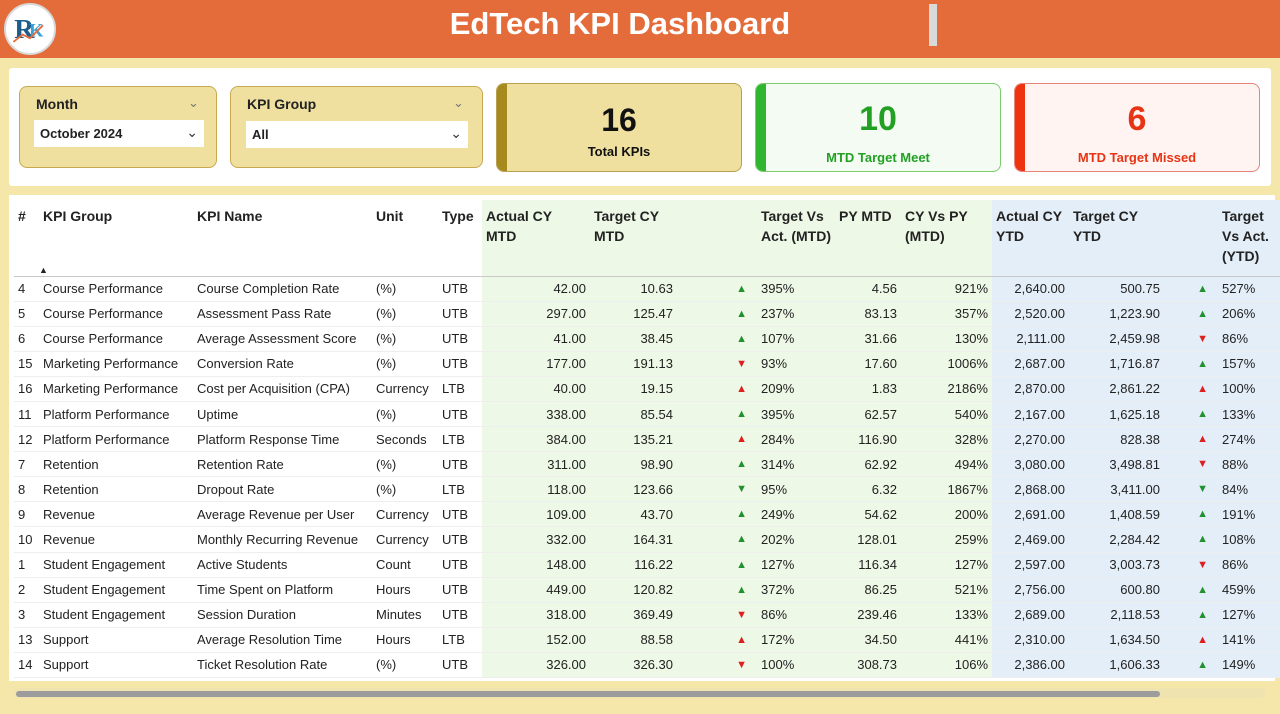 This screenshot has height=714, width=1280. What do you see at coordinates (633, 565) in the screenshot?
I see `row-target-mtd: 116.22` at bounding box center [633, 565].